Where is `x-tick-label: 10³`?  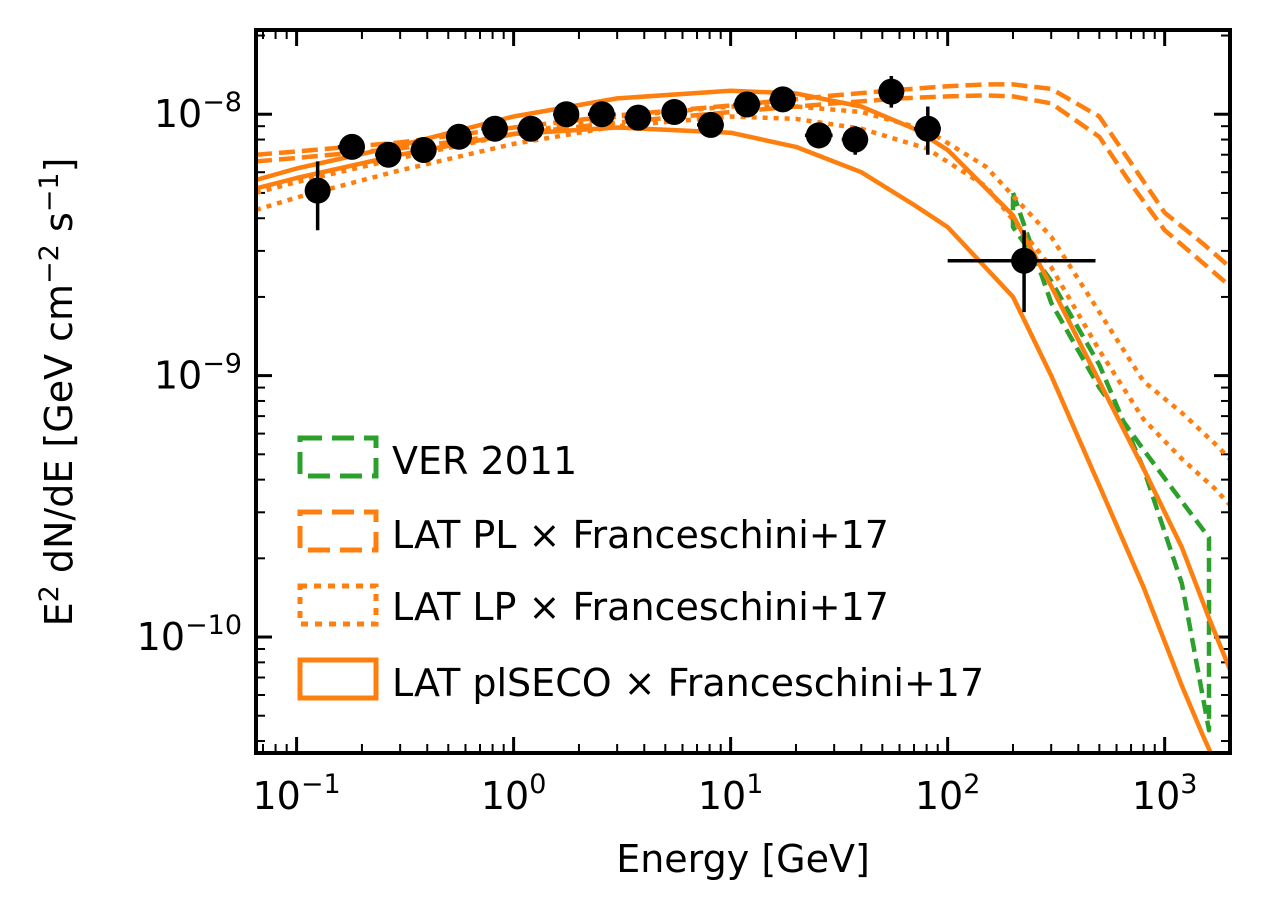
x-tick-label: 10³ is located at coordinates (1165, 793).